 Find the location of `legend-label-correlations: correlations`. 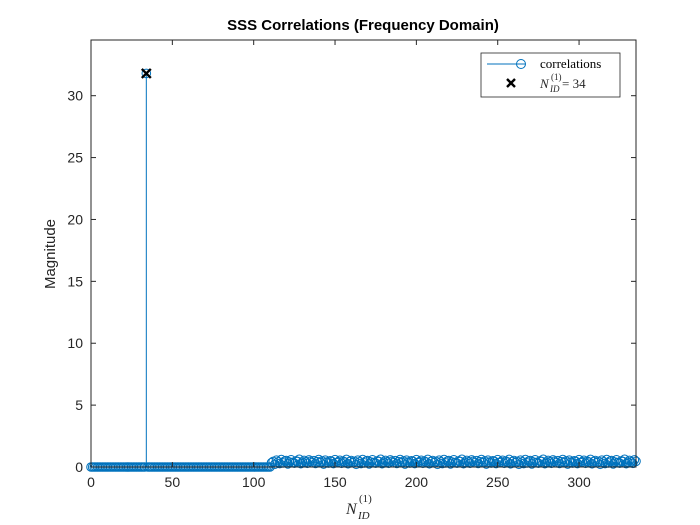

legend-label-correlations: correlations is located at coordinates (570, 63).